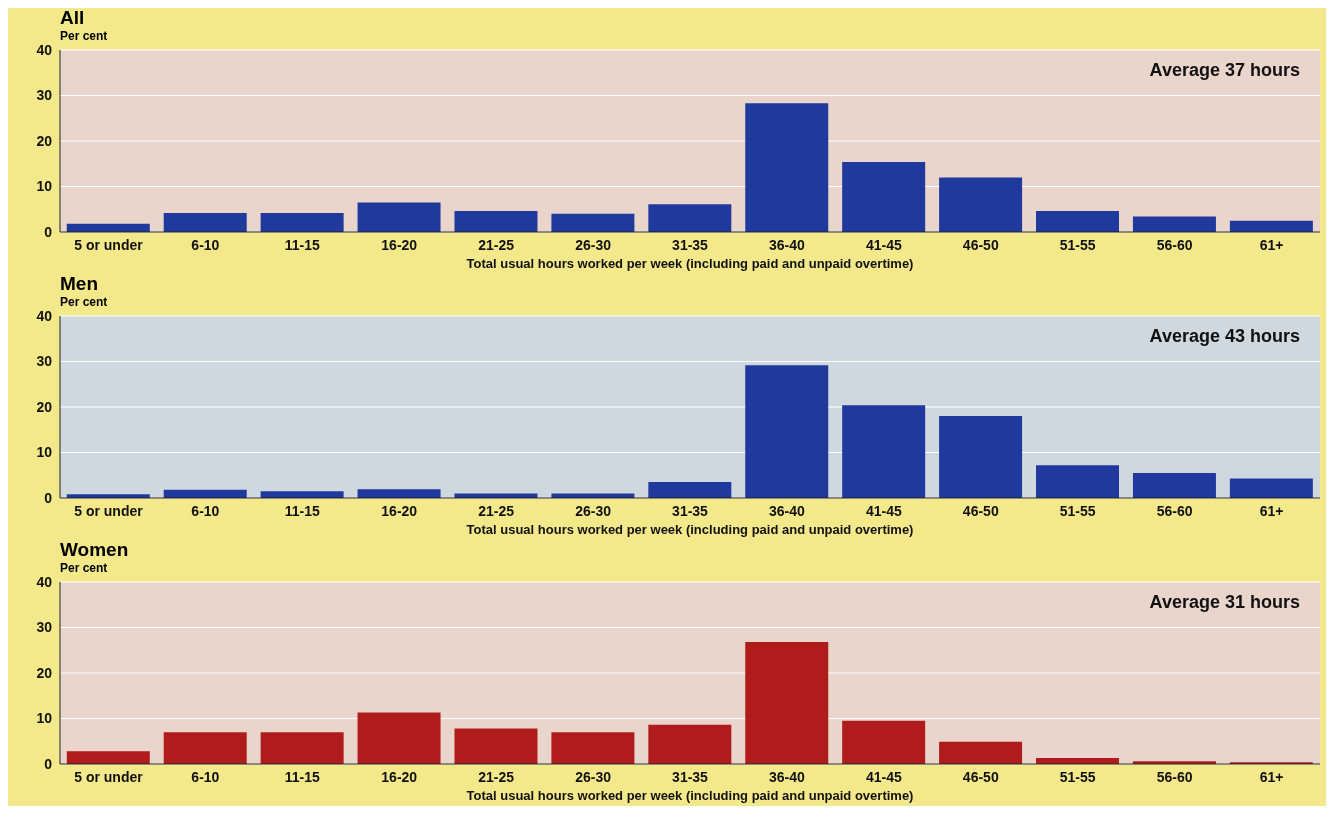  I want to click on annotation: Average 37 hours, so click(1224, 70).